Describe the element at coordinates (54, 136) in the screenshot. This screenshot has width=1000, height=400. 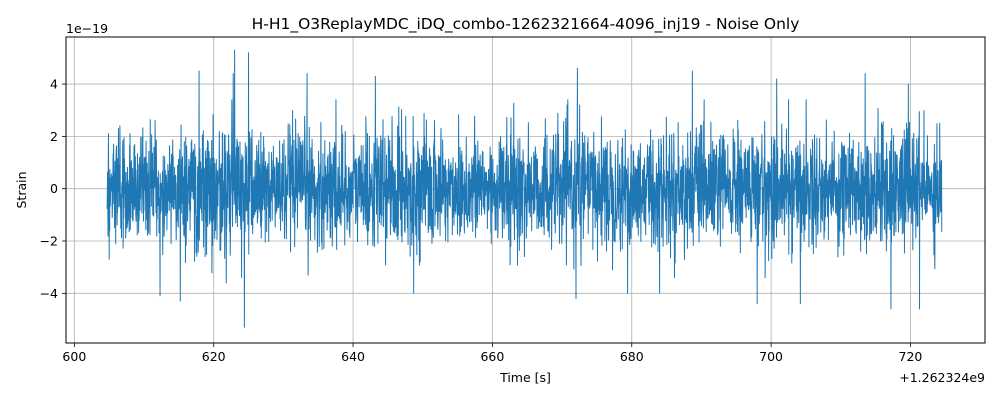
I see `y-tick-label: 2` at that location.